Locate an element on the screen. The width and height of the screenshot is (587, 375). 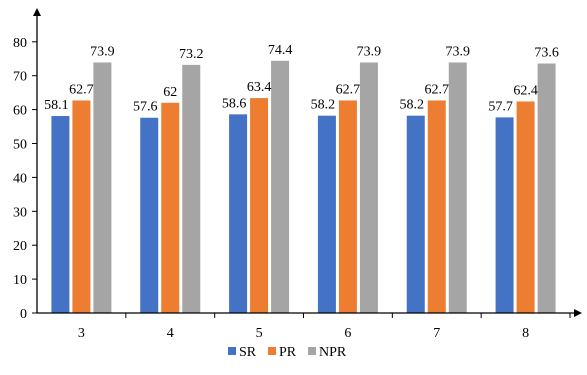
data-label-npr-4: 73.2 is located at coordinates (191, 54).